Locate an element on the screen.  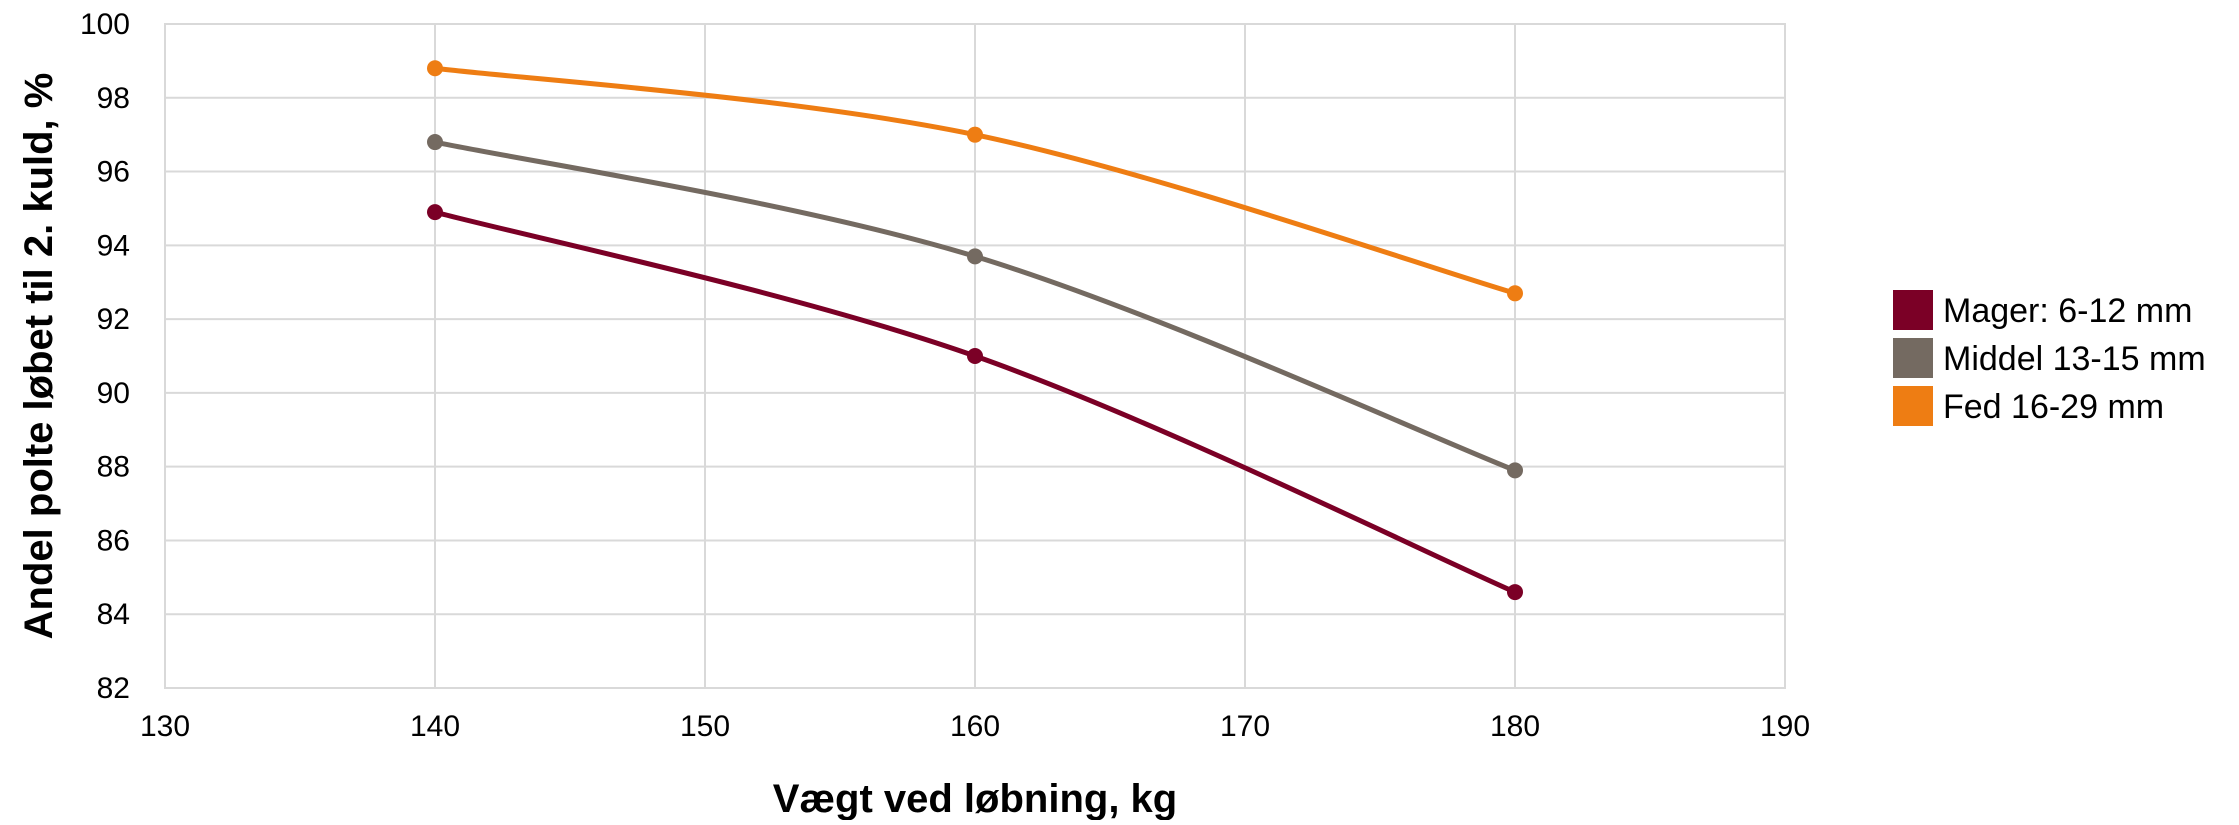
legend-label: Mager: 6-12 mm is located at coordinates (2067, 311).